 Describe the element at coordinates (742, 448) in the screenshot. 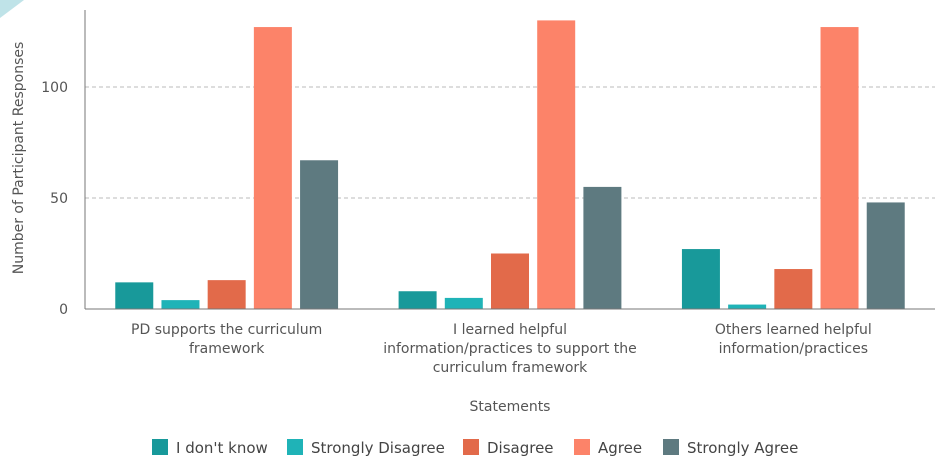

I see `legend-label: Strongly Agree` at that location.